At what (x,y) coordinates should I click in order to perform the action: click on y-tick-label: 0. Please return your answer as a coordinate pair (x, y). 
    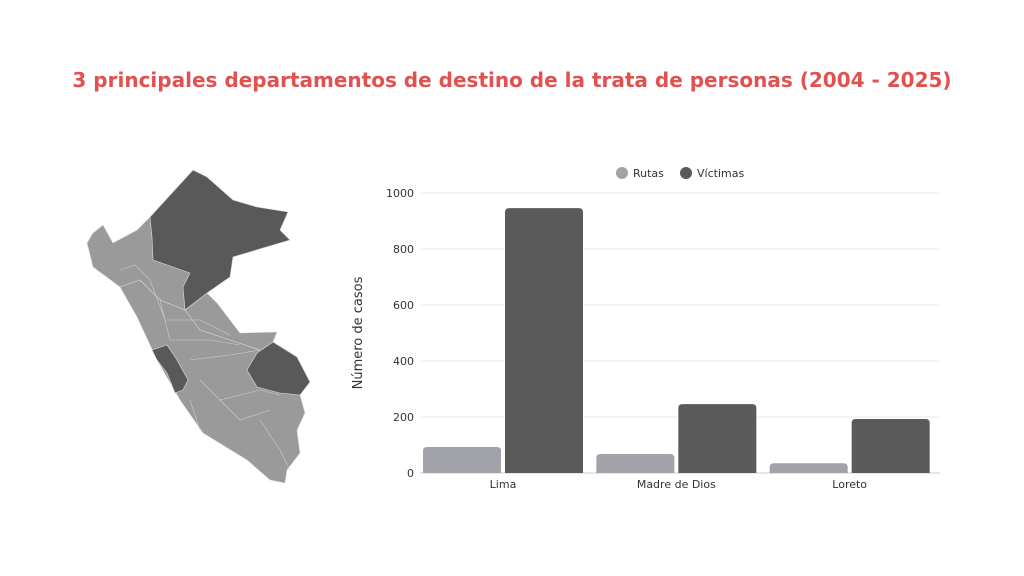
    Looking at the image, I should click on (410, 473).